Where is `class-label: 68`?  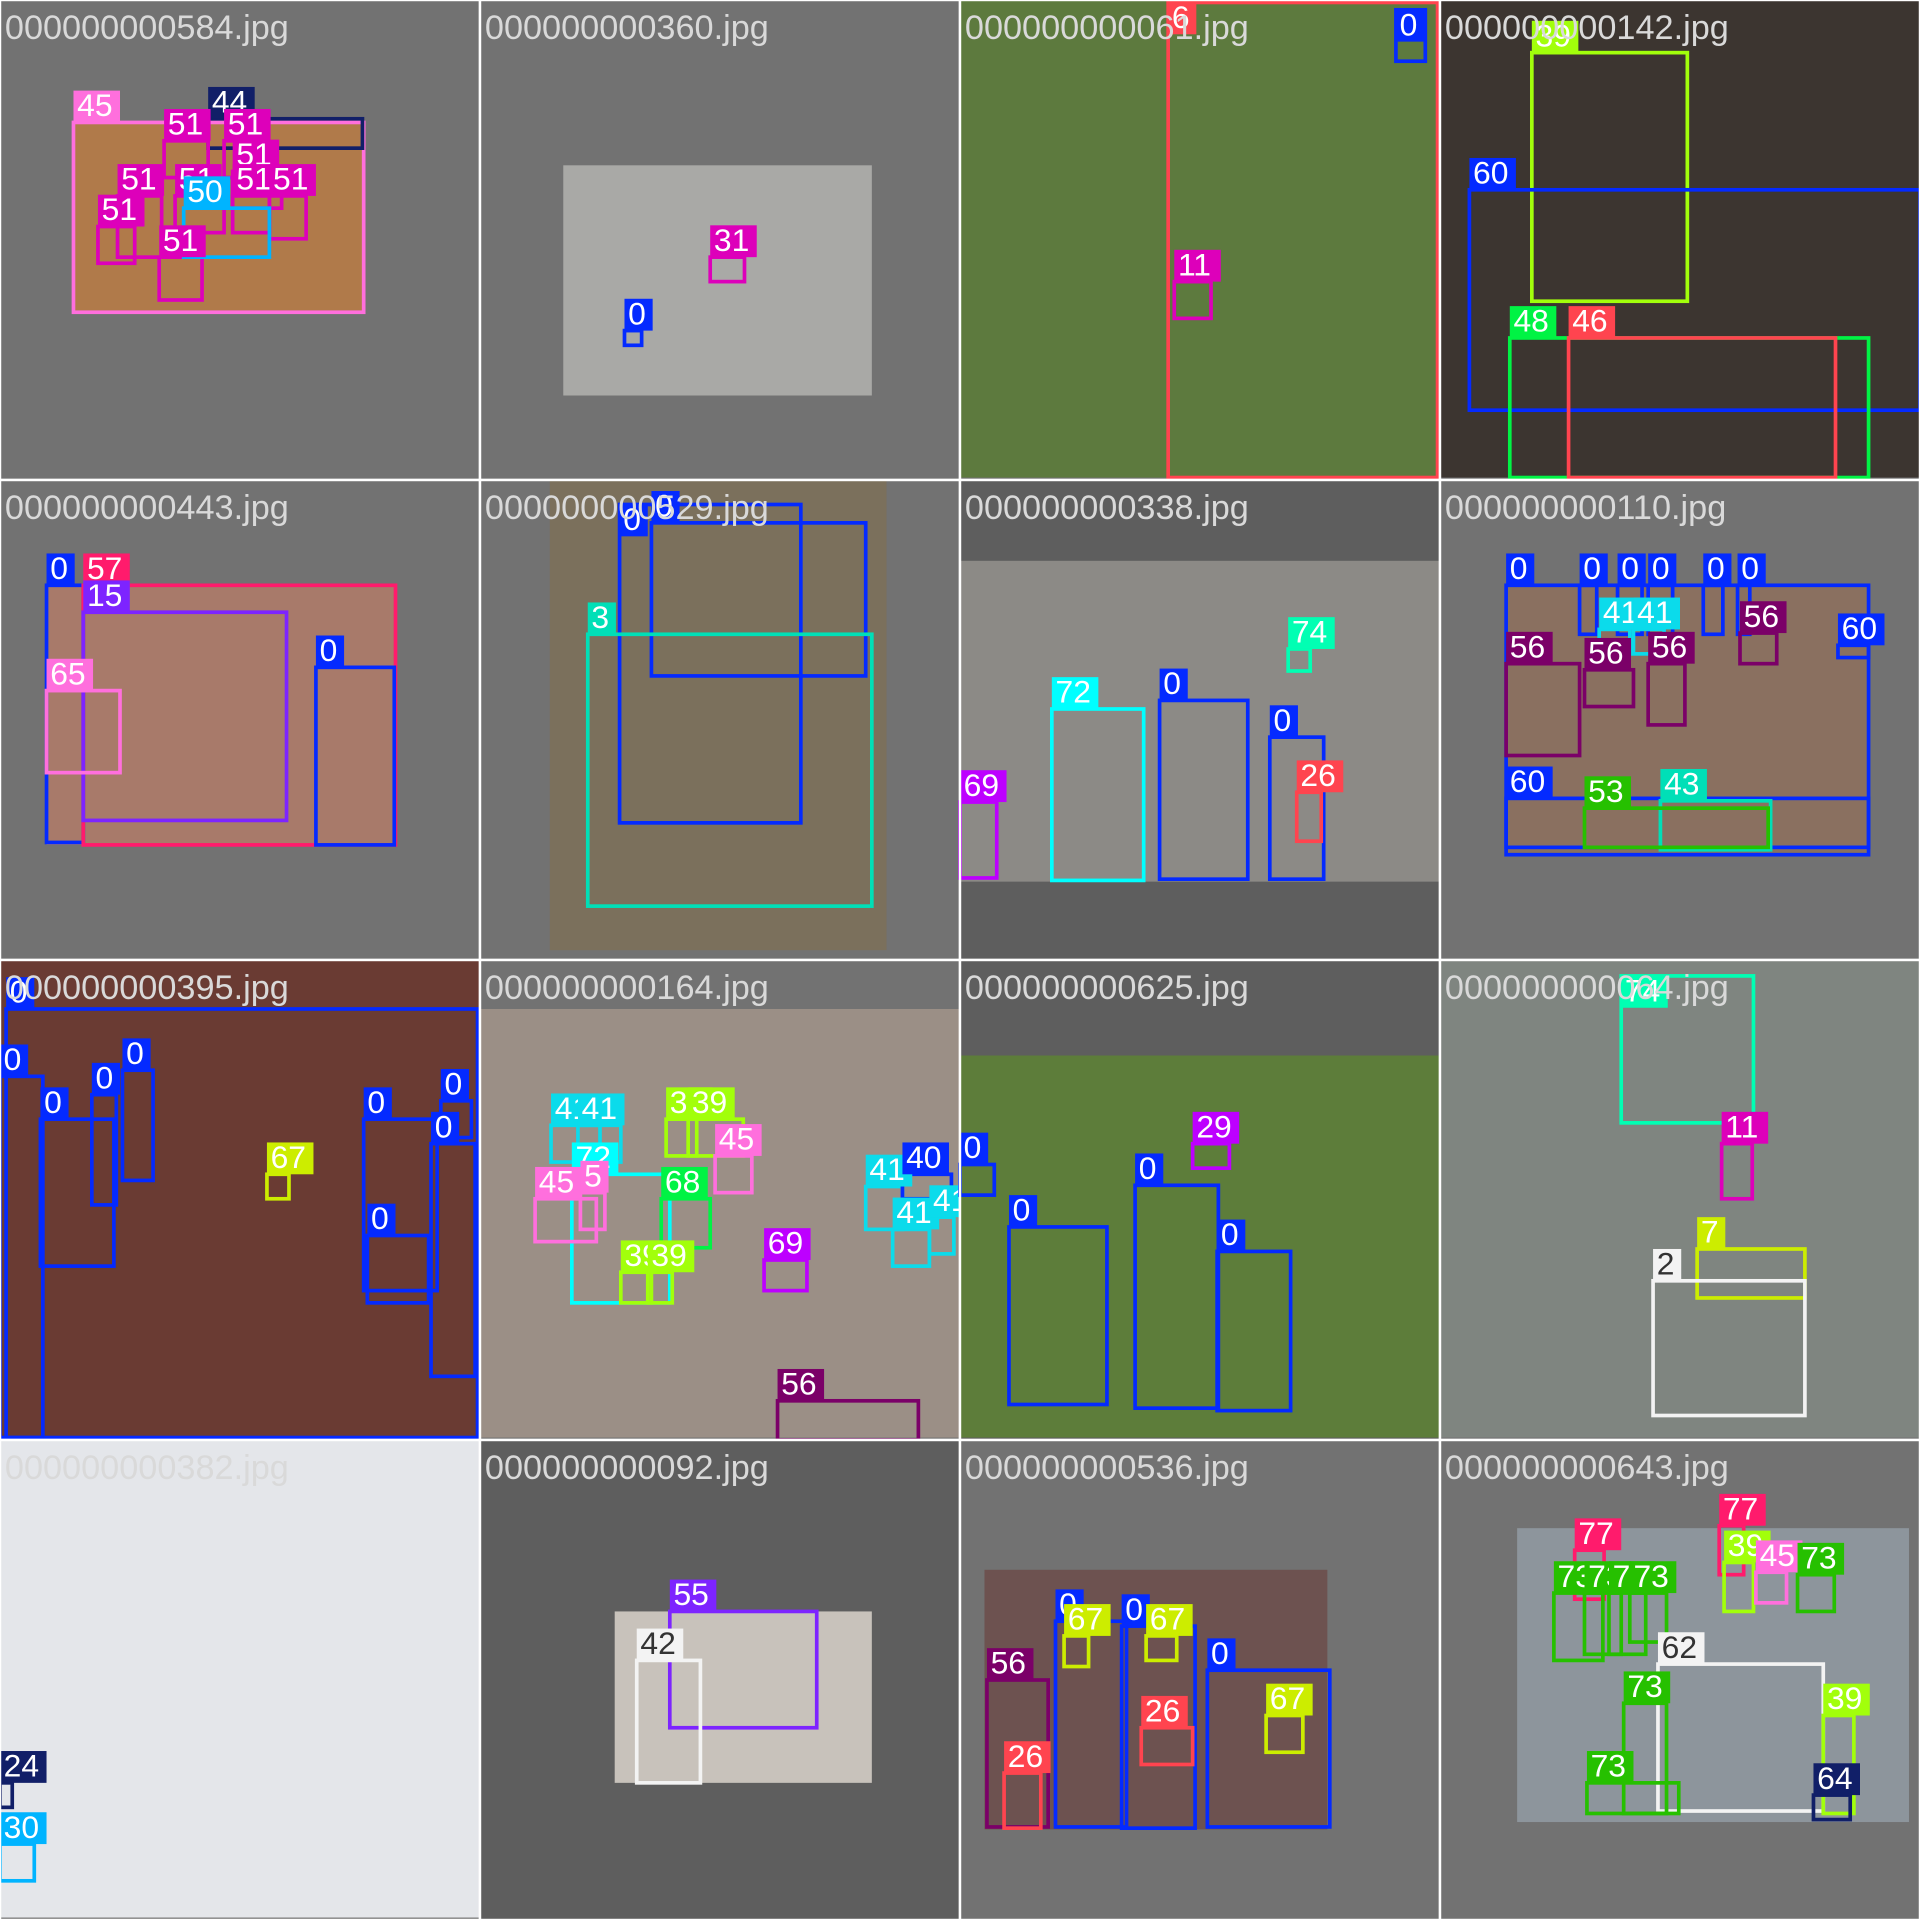
class-label: 68 is located at coordinates (682, 1181).